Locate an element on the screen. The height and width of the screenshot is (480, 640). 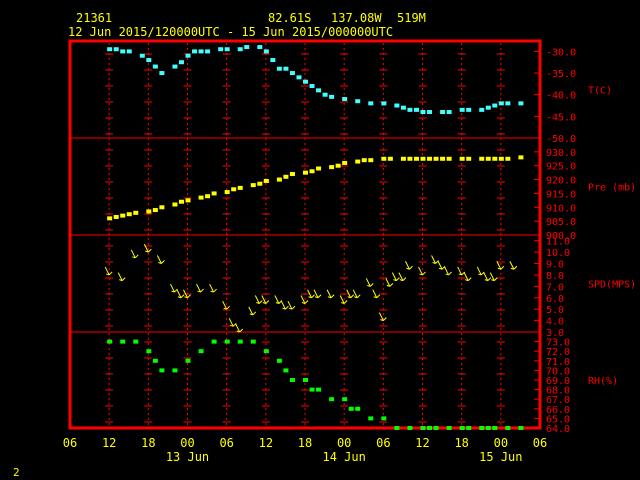
x-tick-label: 06 is located at coordinates (383, 443).